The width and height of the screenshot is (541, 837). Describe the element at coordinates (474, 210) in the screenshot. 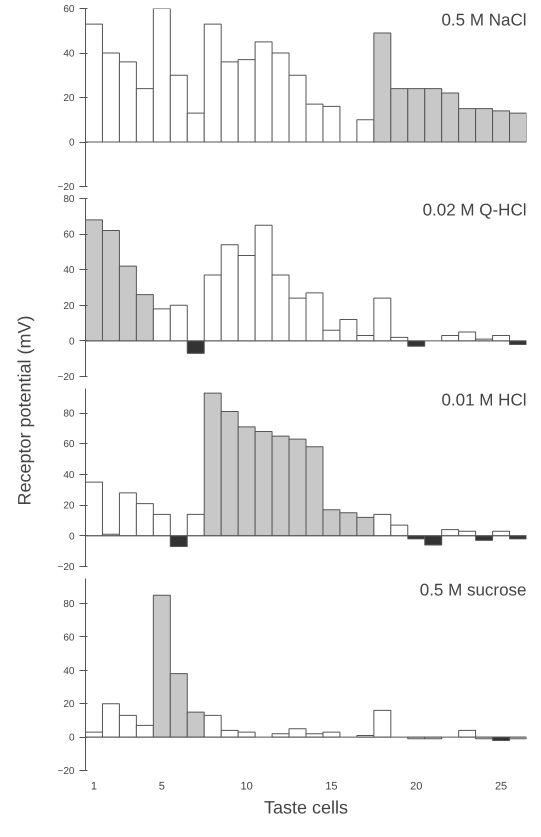

I see `chart-title: 0.02 M Q-HCl` at that location.